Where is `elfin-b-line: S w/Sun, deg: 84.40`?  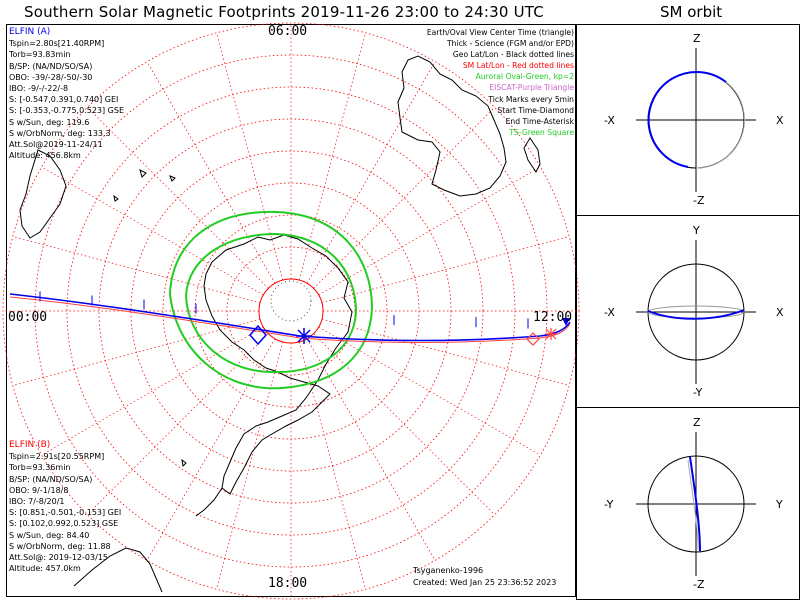
elfin-b-line: S w/Sun, deg: 84.40 is located at coordinates (49, 535).